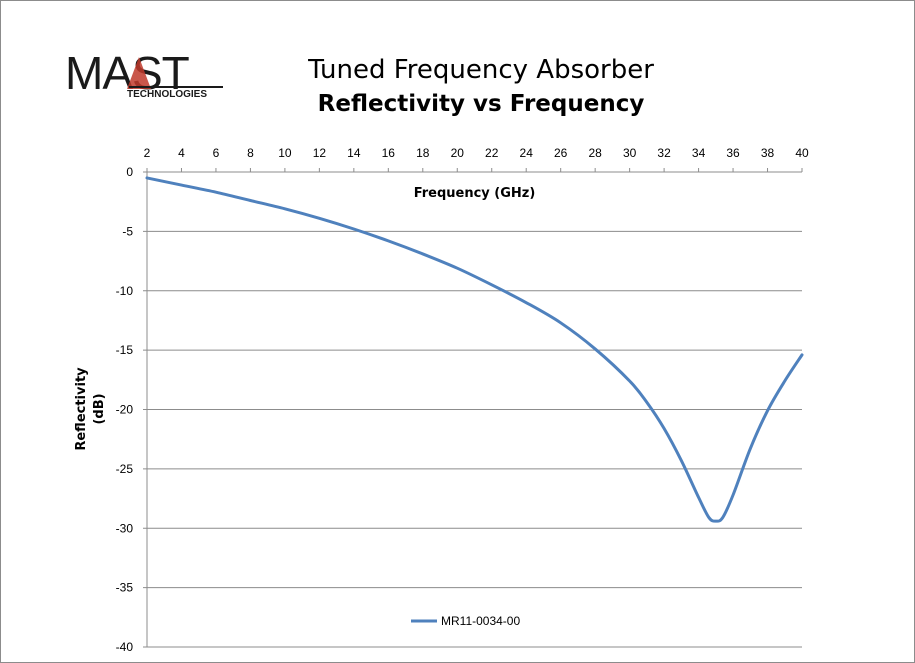 This screenshot has height=663, width=915. I want to click on mast-logo: MAST TECHNOLOGIES, so click(144, 73).